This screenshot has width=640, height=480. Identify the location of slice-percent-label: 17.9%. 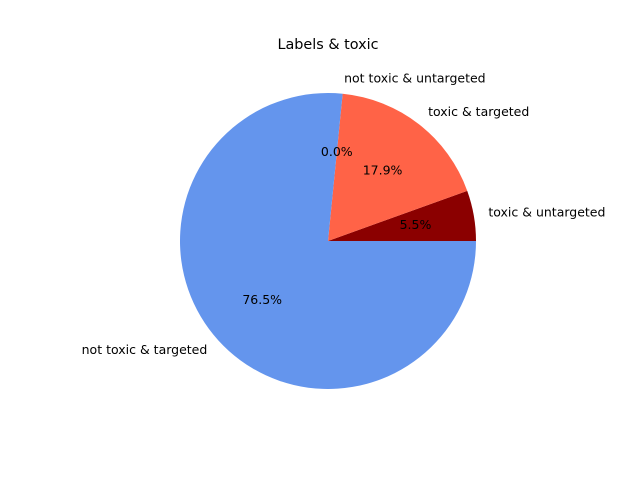
(383, 169).